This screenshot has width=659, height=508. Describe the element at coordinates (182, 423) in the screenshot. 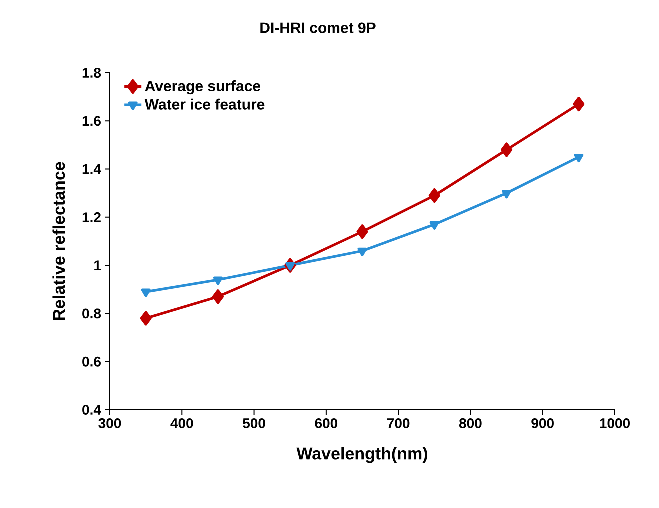

I see `x-tick-label: 400` at that location.